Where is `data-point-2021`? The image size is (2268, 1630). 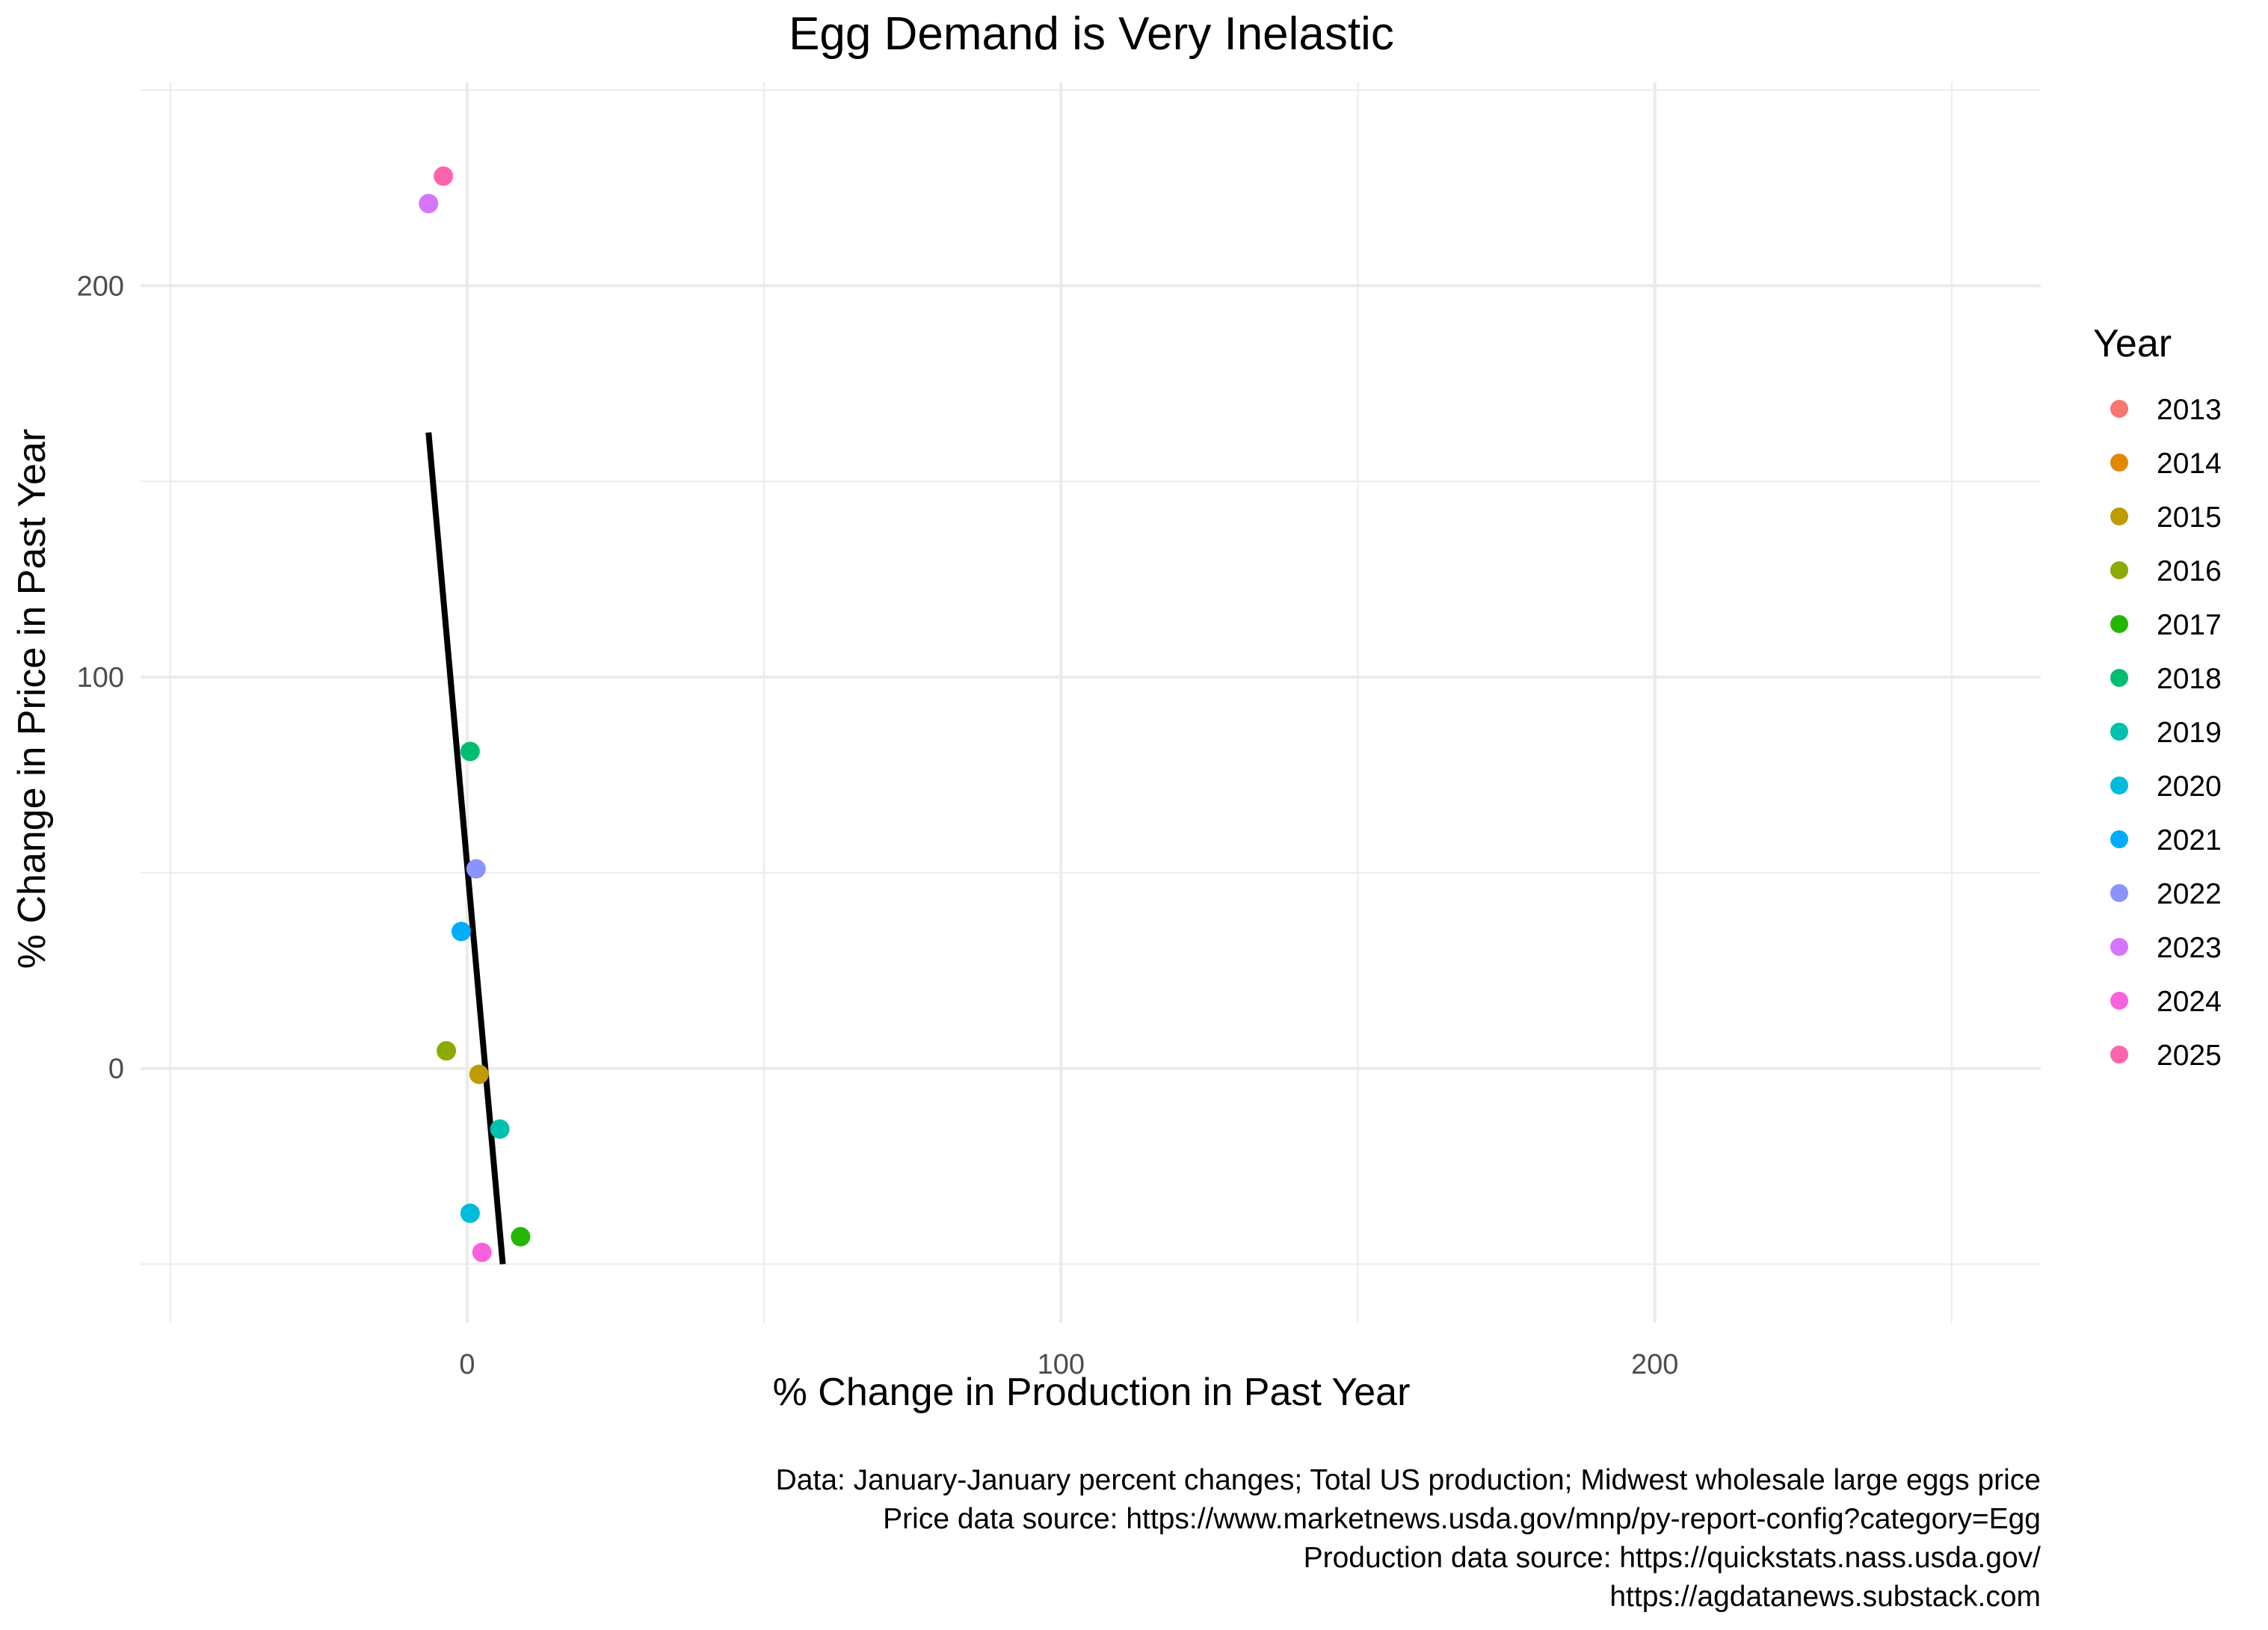 data-point-2021 is located at coordinates (461, 931).